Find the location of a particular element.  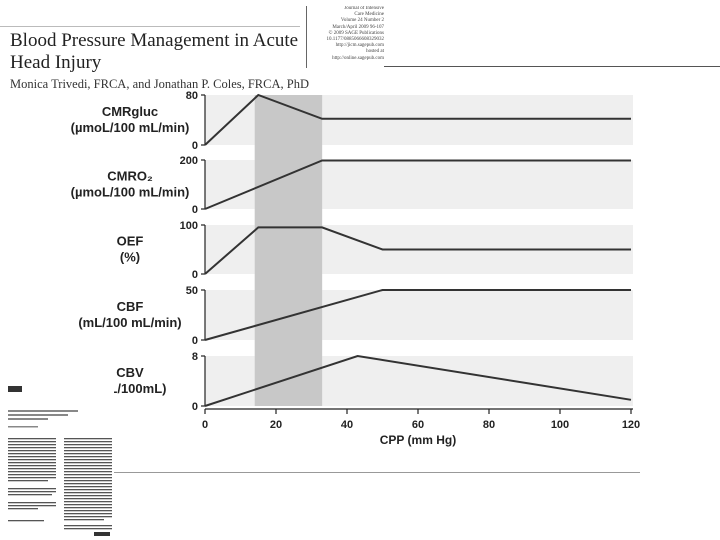

paper-thumbnail is located at coordinates (60, 459).